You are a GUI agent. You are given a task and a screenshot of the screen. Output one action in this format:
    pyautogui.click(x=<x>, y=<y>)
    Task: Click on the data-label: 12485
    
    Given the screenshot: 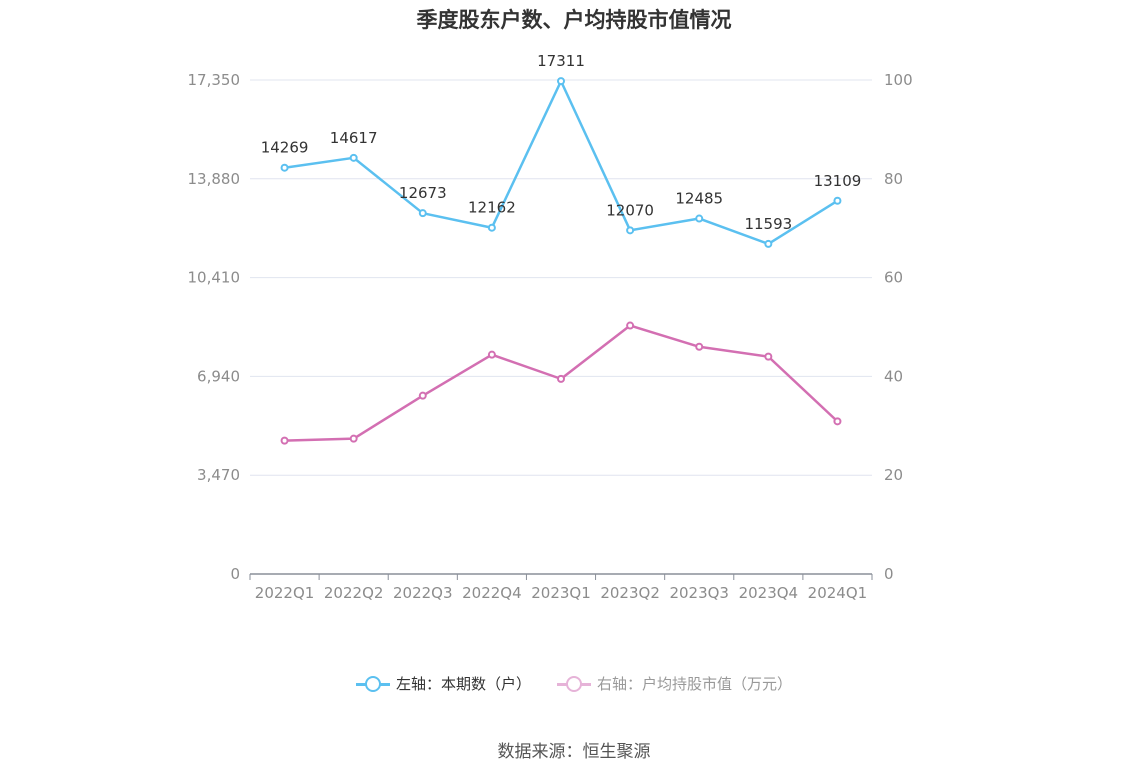 What is the action you would take?
    pyautogui.click(x=699, y=199)
    